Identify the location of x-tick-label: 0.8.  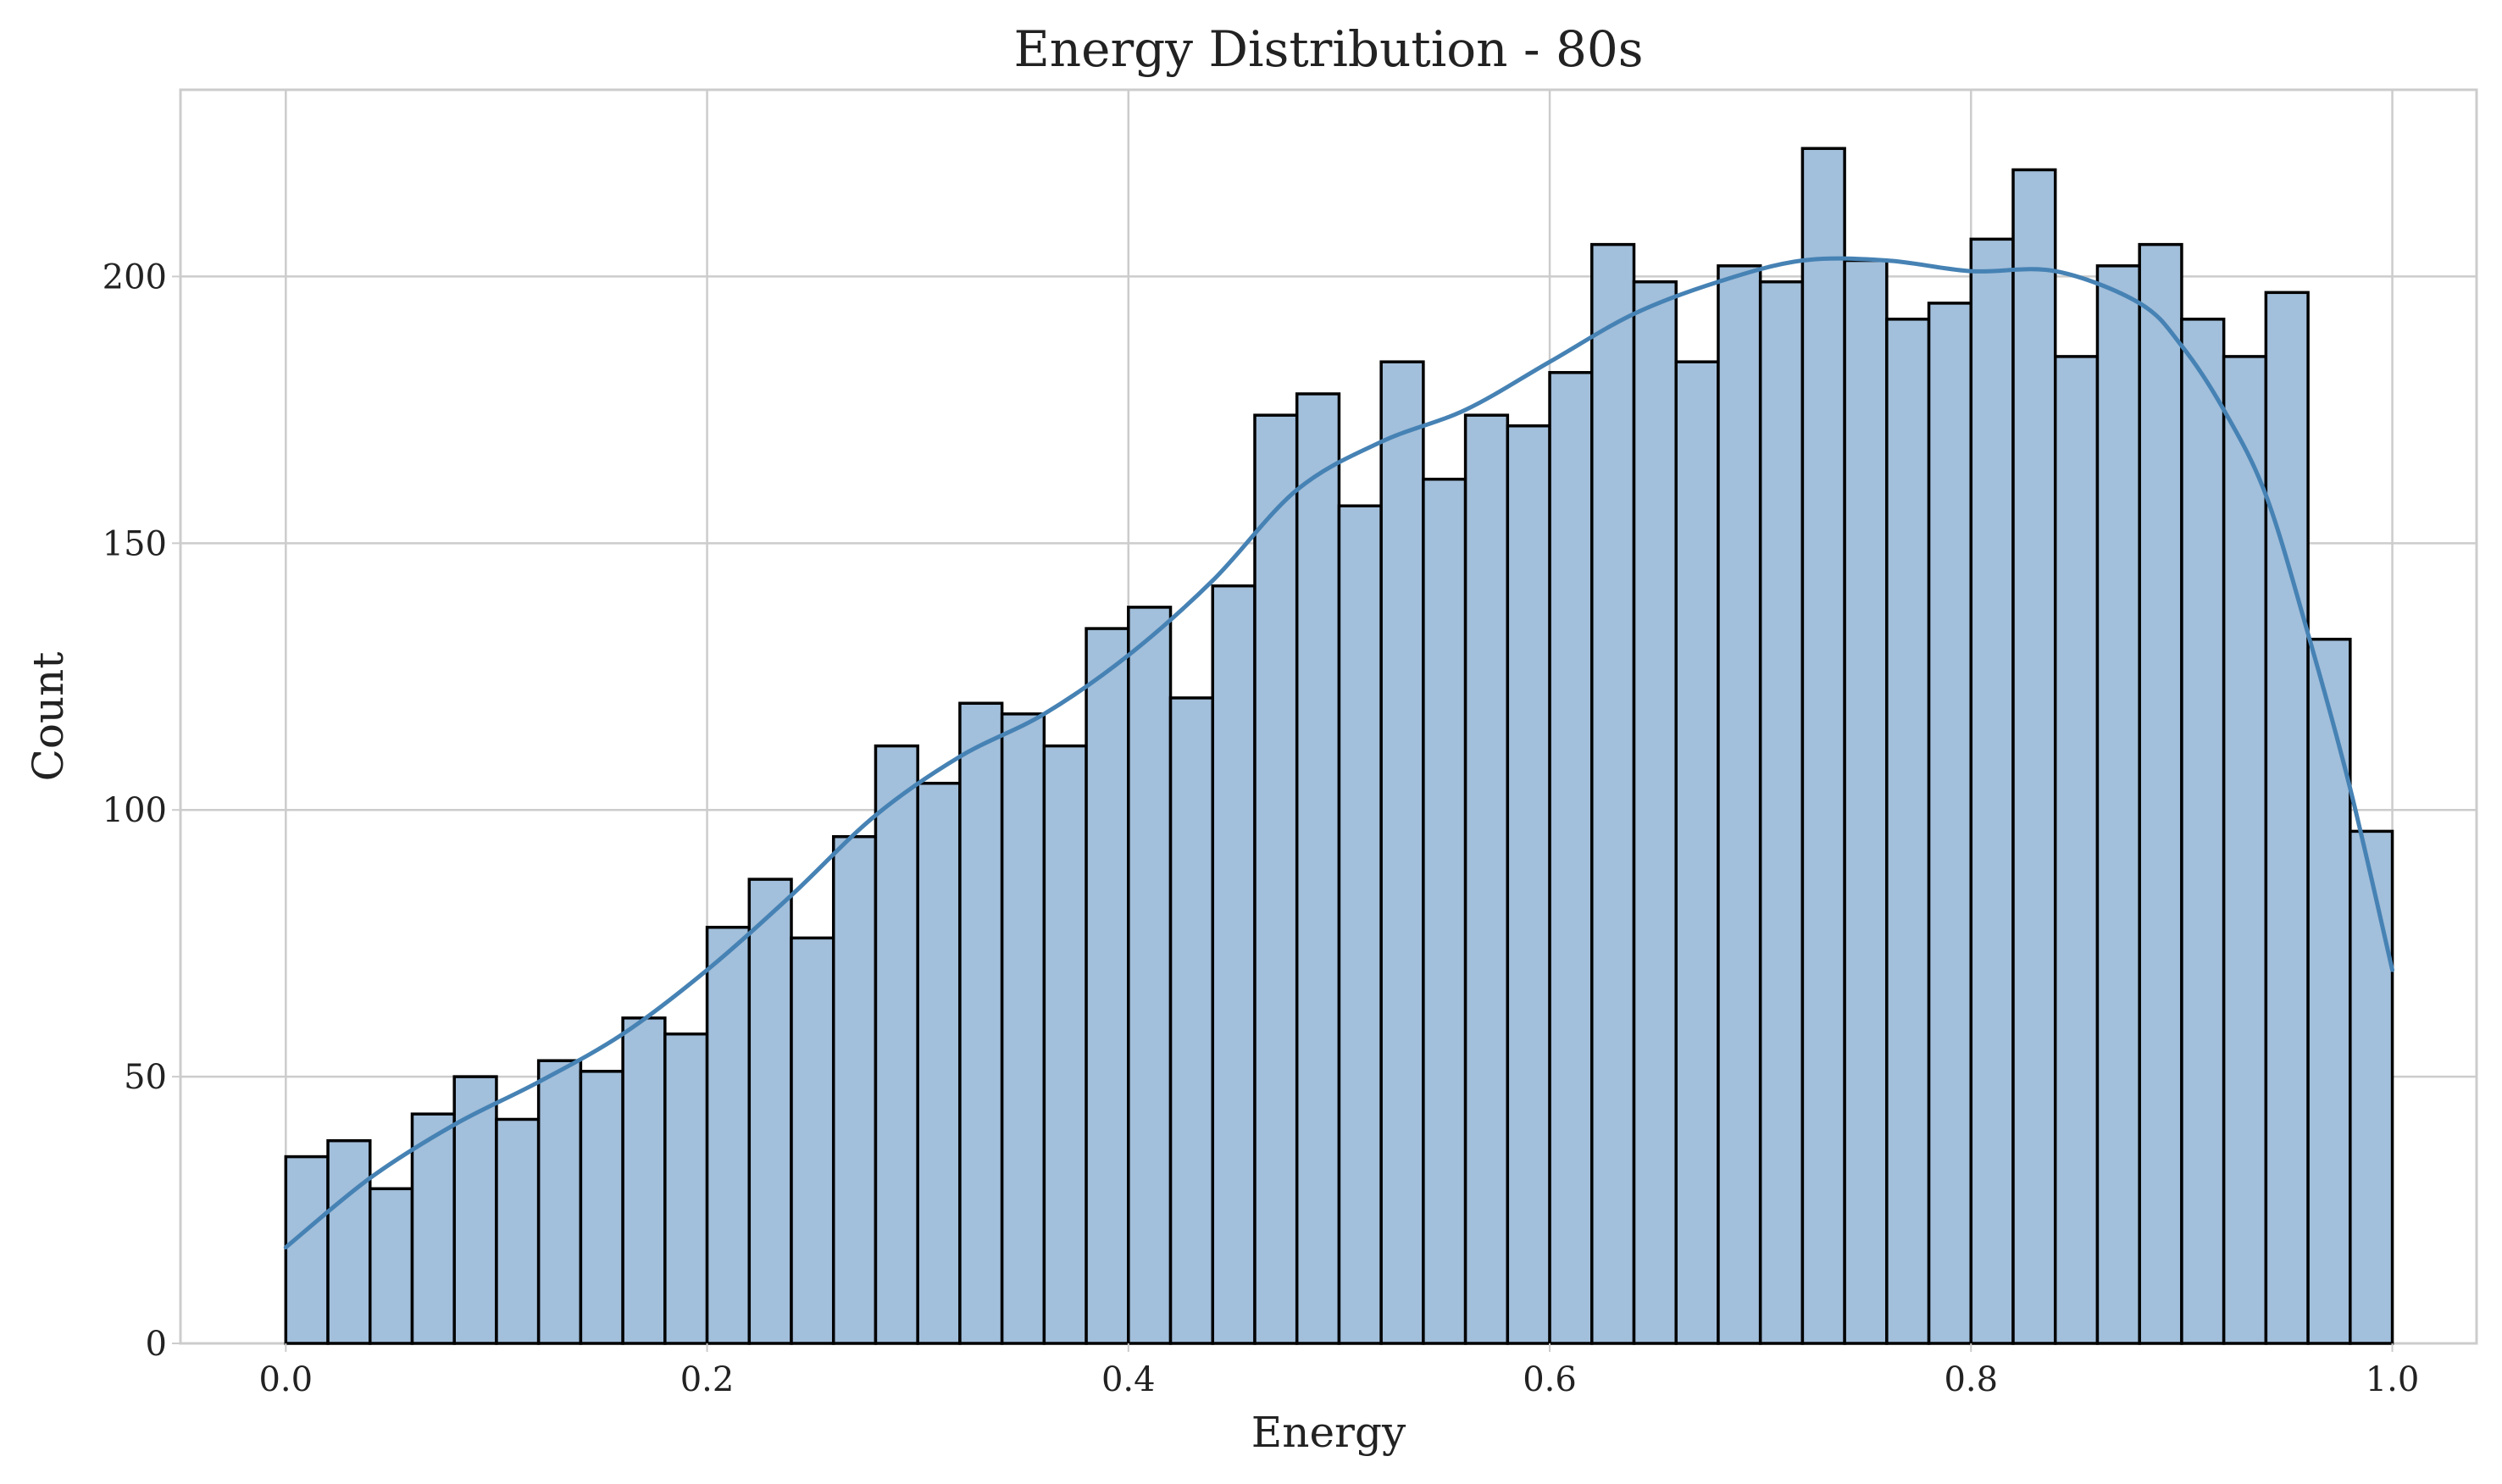
(1971, 1379).